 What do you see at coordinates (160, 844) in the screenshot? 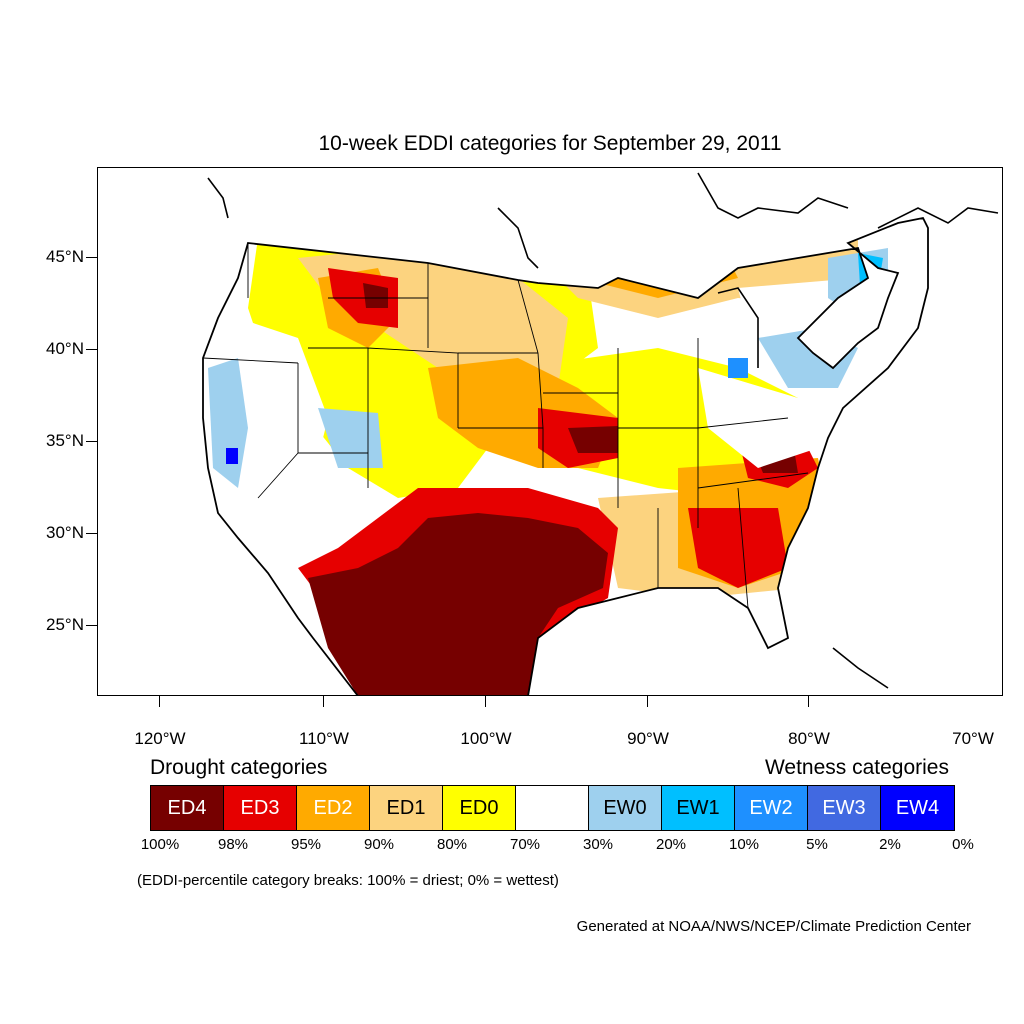
I see `percentile-break: 100%` at bounding box center [160, 844].